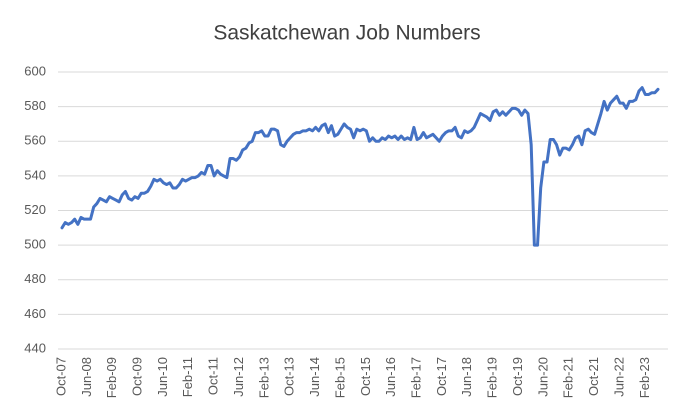 This screenshot has height=410, width=680. Describe the element at coordinates (517, 376) in the screenshot. I see `x-tick-label: Oct-19` at that location.